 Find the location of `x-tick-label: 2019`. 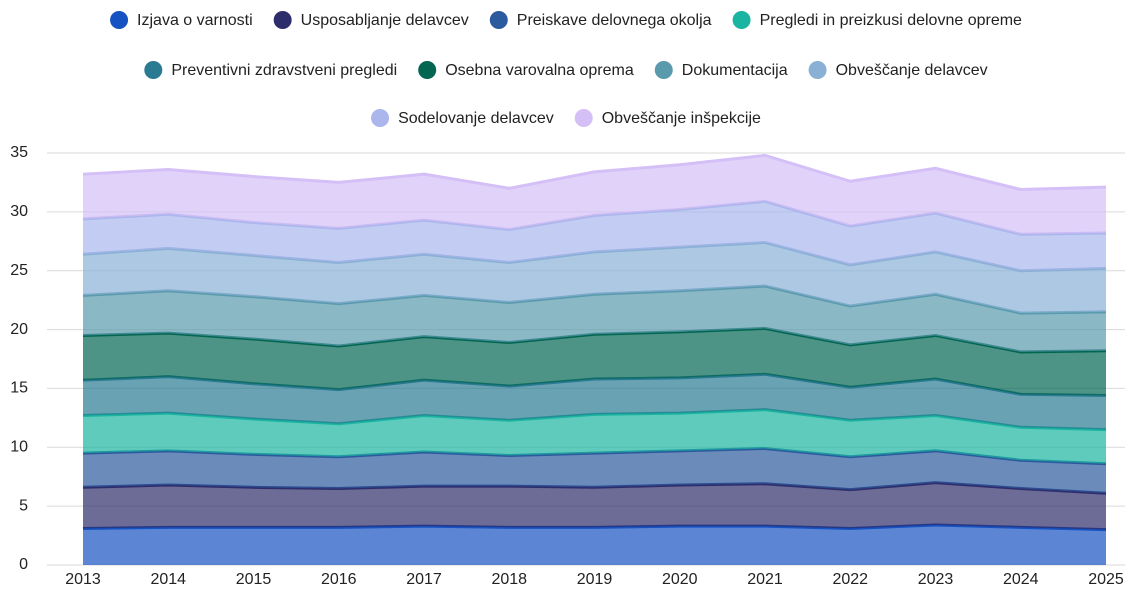

x-tick-label: 2019 is located at coordinates (595, 579).